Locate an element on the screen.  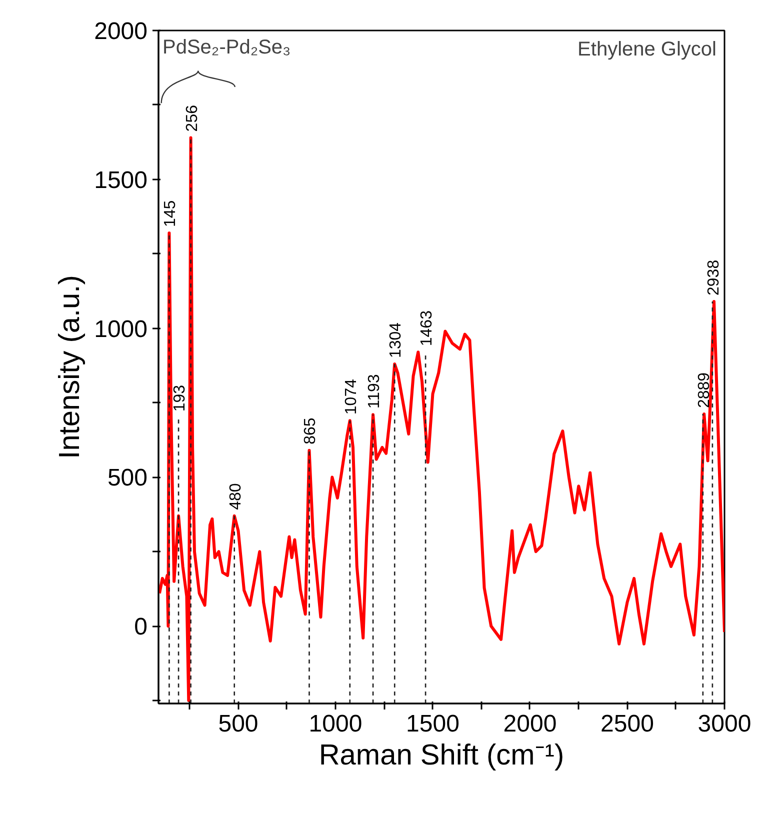
ref-line-label: 193 is located at coordinates (180, 398).